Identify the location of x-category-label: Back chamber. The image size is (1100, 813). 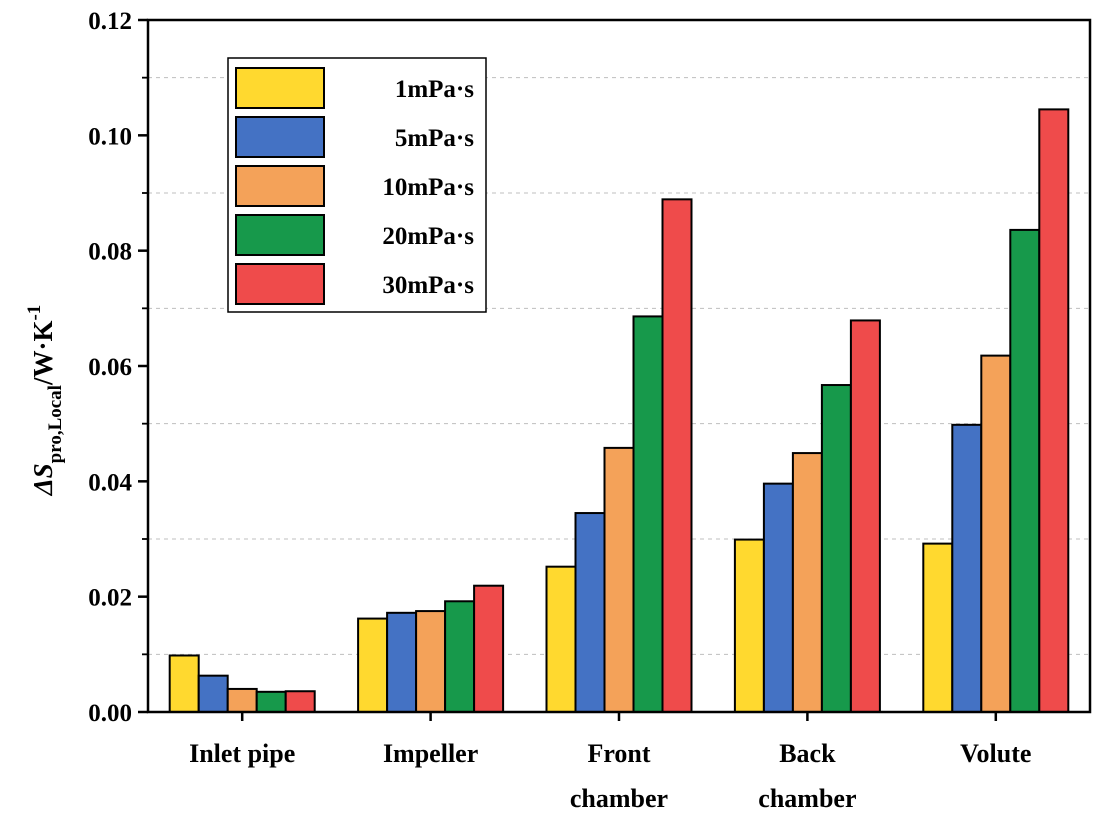
(807, 776).